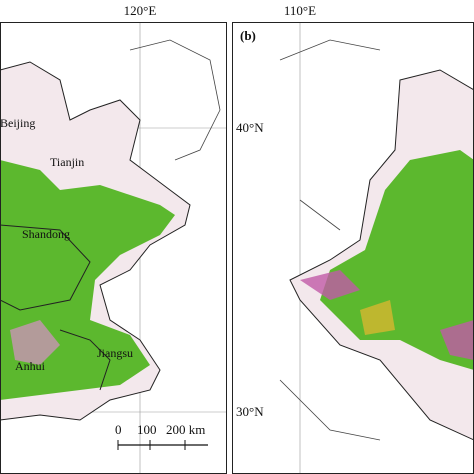  What do you see at coordinates (175, 100) in the screenshot?
I see `coast` at bounding box center [175, 100].